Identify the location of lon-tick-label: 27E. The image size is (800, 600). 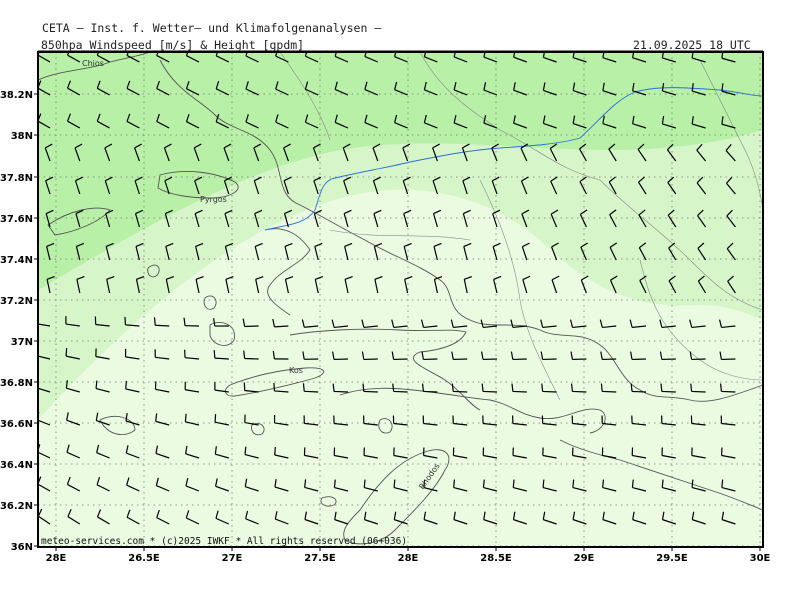
(232, 558).